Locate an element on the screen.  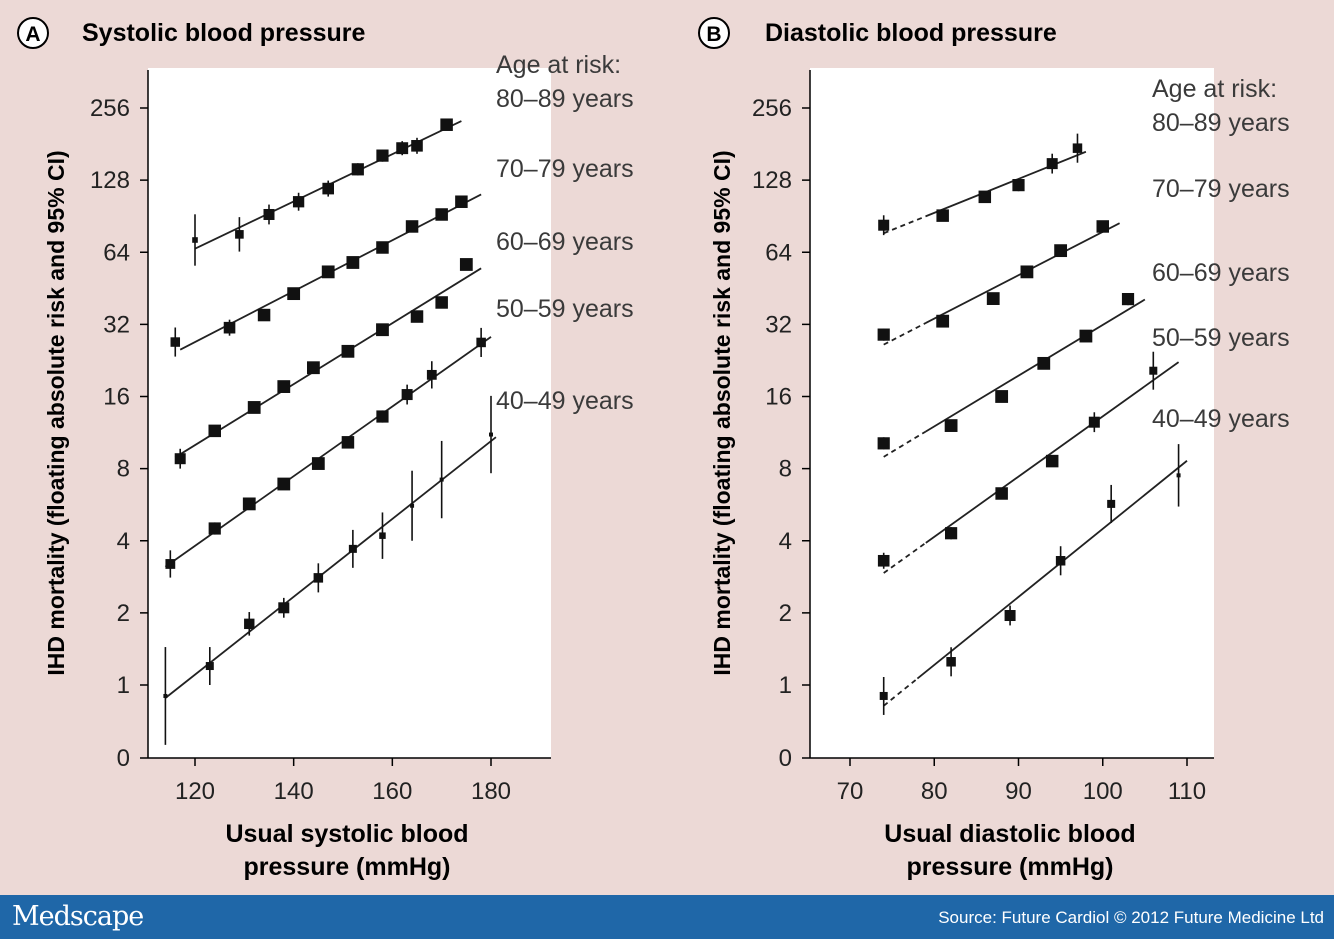
panel-b-title: Diastolic blood pressure is located at coordinates (911, 33).